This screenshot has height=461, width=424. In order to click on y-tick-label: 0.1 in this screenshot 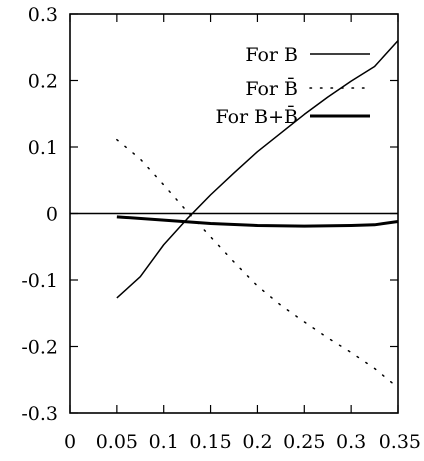, I will do `click(43, 148)`.